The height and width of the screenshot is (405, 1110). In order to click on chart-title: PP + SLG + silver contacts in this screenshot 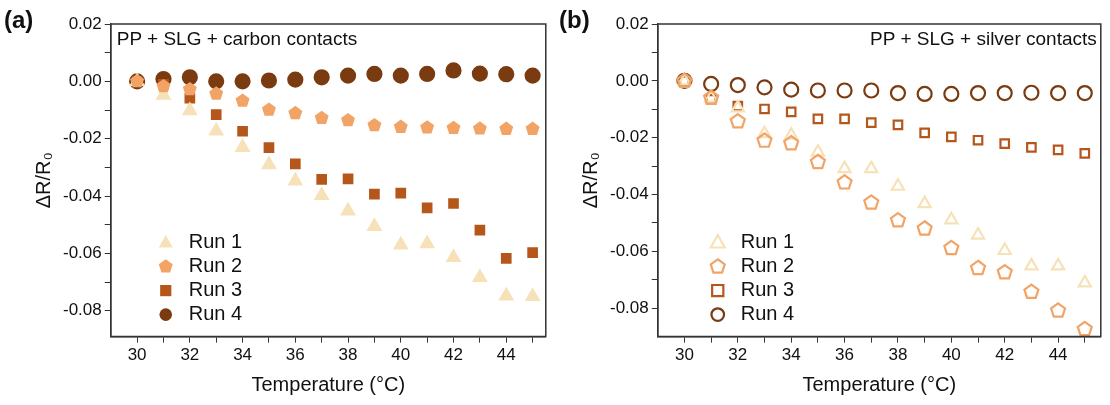, I will do `click(983, 38)`.